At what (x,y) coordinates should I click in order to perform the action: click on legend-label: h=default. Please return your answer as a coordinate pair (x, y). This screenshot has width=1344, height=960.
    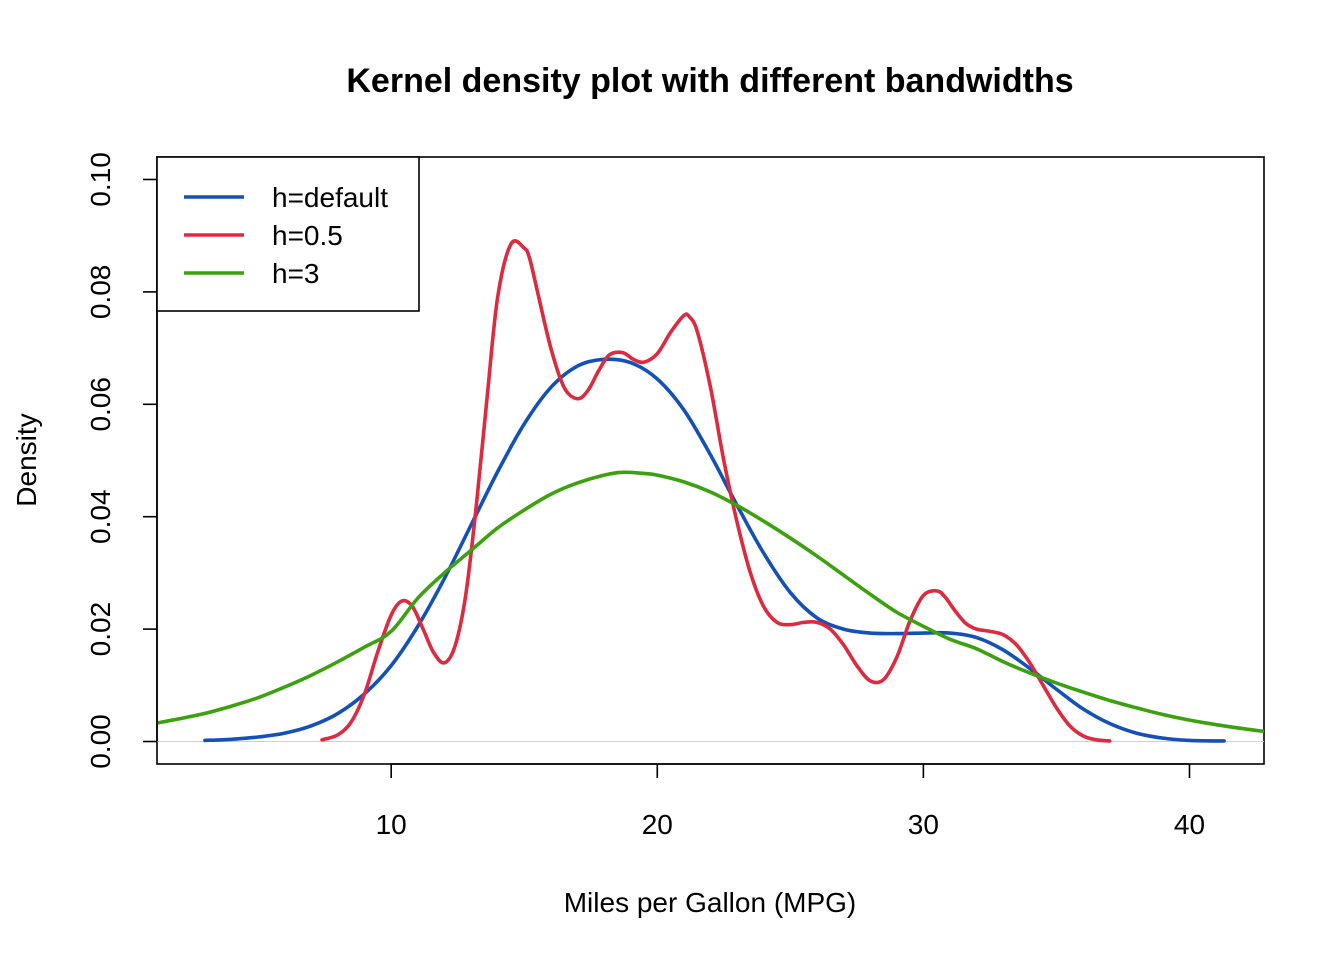
    Looking at the image, I should click on (330, 197).